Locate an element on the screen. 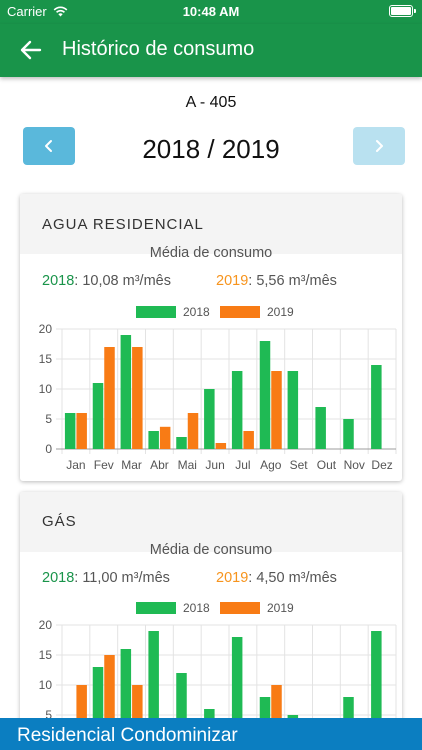 The image size is (422, 750). next-period-button is located at coordinates (379, 146).